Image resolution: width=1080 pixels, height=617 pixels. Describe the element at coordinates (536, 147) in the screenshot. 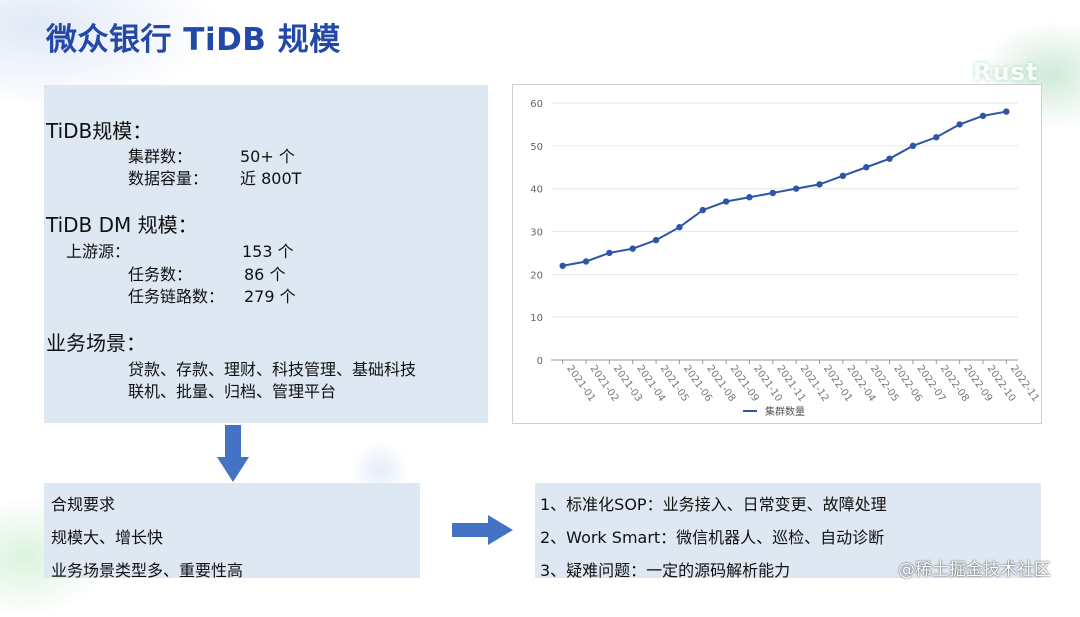

I see `y-tick-label: 50` at that location.